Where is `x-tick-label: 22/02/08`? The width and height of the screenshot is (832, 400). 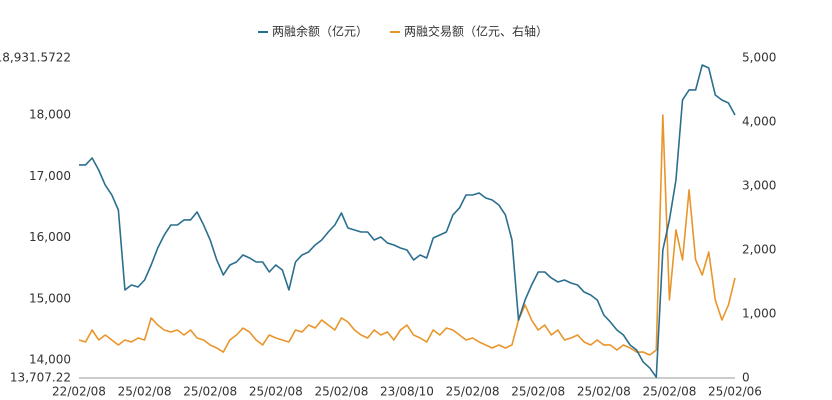
x-tick-label: 22/02/08 is located at coordinates (79, 392).